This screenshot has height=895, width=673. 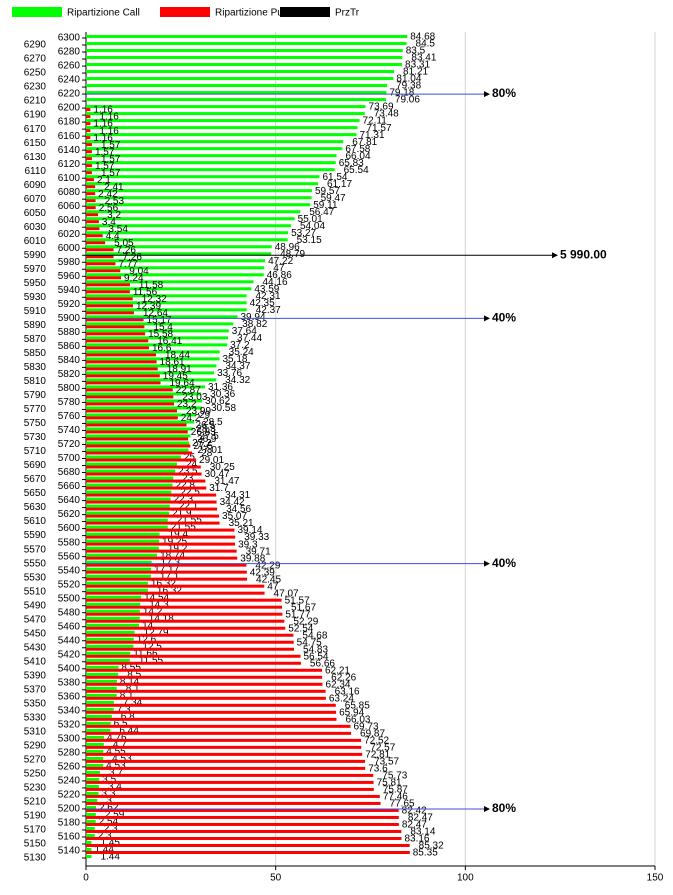 What do you see at coordinates (378, 128) in the screenshot?
I see `data-label: 71.57` at bounding box center [378, 128].